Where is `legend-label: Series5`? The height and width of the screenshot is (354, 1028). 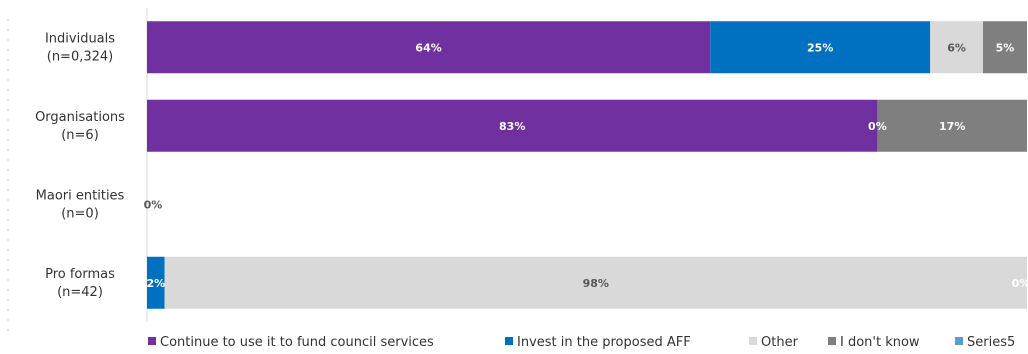 legend-label: Series5 is located at coordinates (991, 342).